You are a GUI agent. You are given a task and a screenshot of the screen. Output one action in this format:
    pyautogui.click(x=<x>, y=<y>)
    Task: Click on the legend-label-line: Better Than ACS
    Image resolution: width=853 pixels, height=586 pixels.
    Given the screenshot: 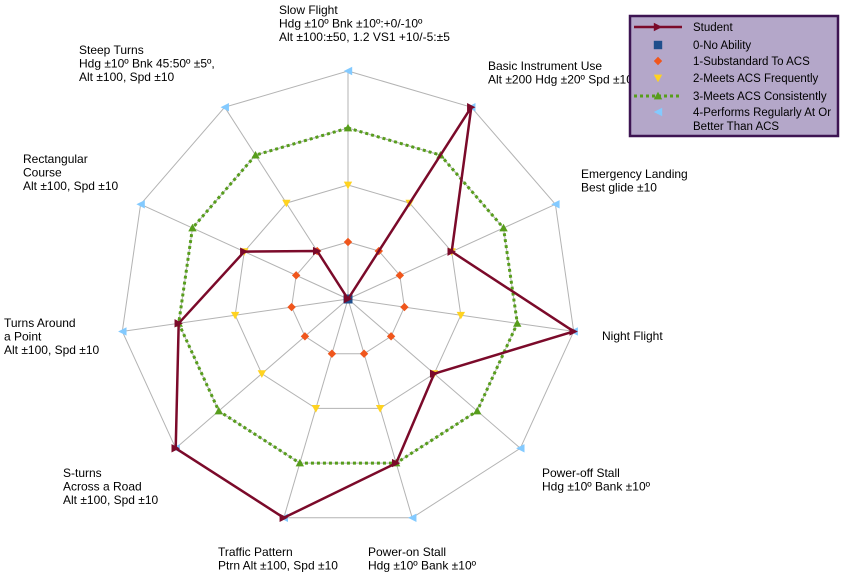 What is the action you would take?
    pyautogui.click(x=736, y=127)
    